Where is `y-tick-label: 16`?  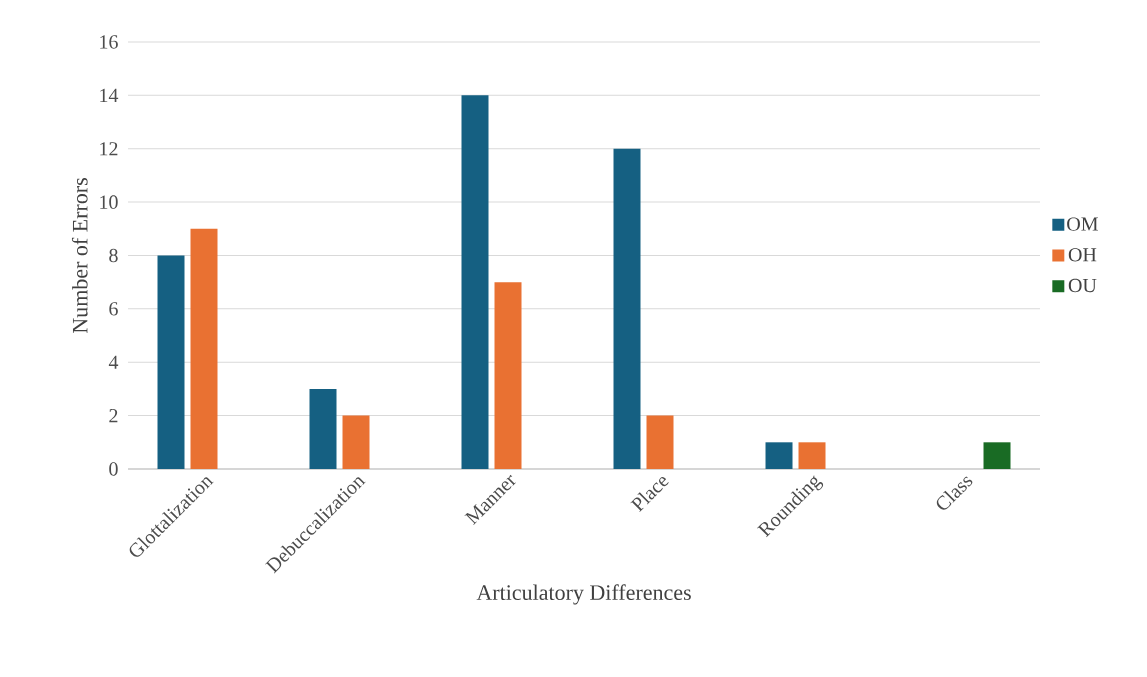
y-tick-label: 16 is located at coordinates (109, 42).